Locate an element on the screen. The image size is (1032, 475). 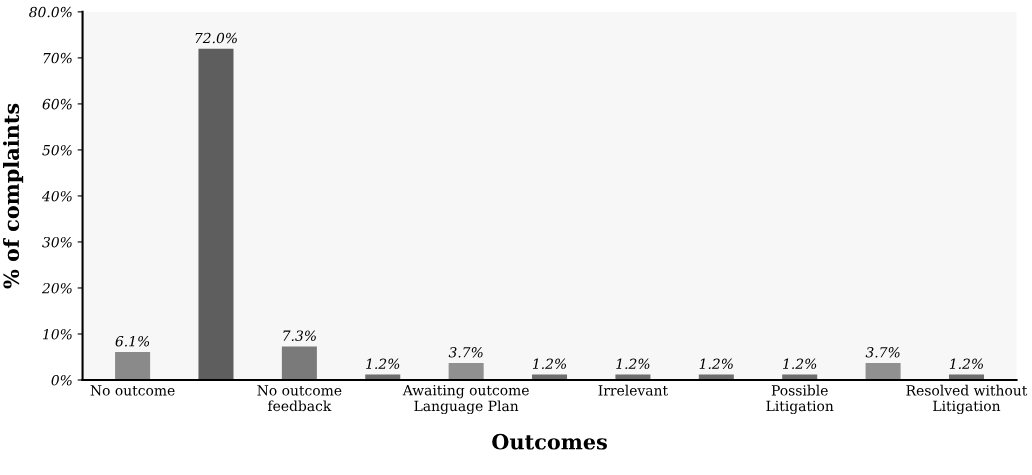
y-tick-label: 70% is located at coordinates (57, 58).